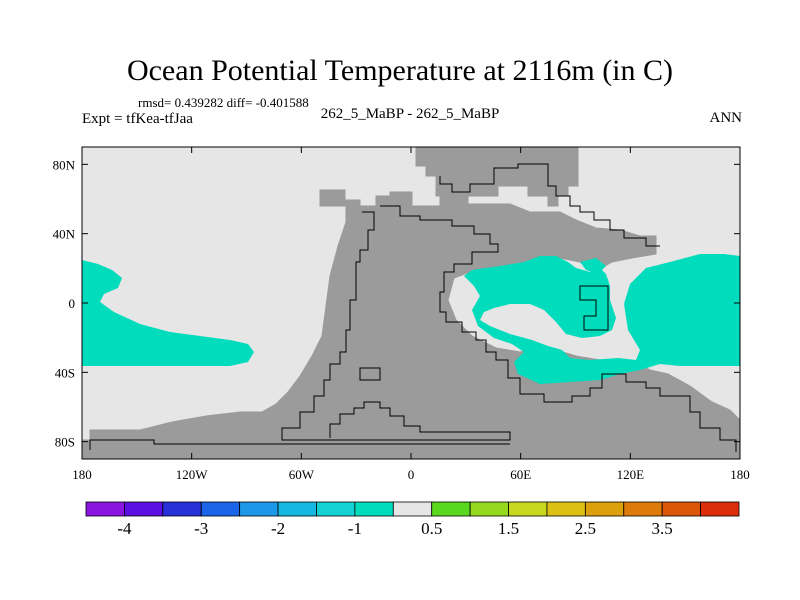 Image resolution: width=800 pixels, height=600 pixels. What do you see at coordinates (726, 118) in the screenshot?
I see `season-label: ANN` at bounding box center [726, 118].